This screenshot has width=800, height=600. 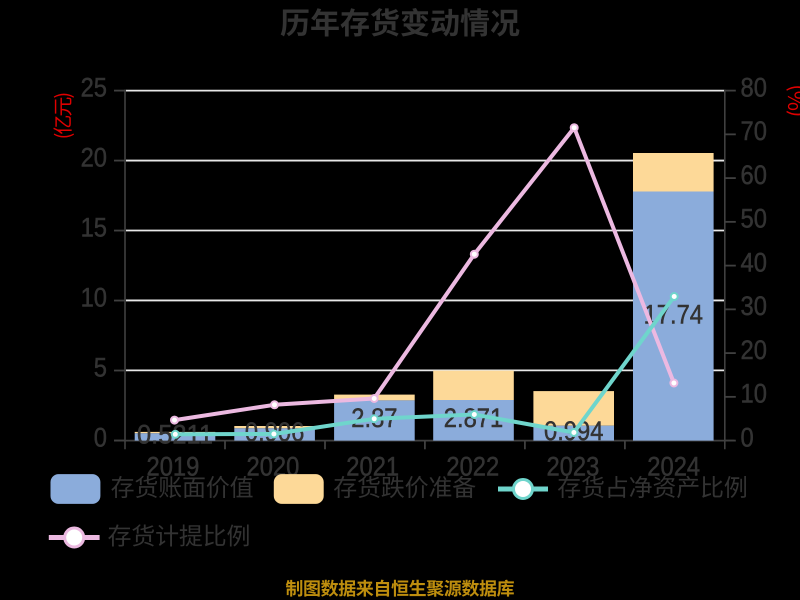 What do you see at coordinates (673, 466) in the screenshot?
I see `svg-text: 2024` at bounding box center [673, 466].